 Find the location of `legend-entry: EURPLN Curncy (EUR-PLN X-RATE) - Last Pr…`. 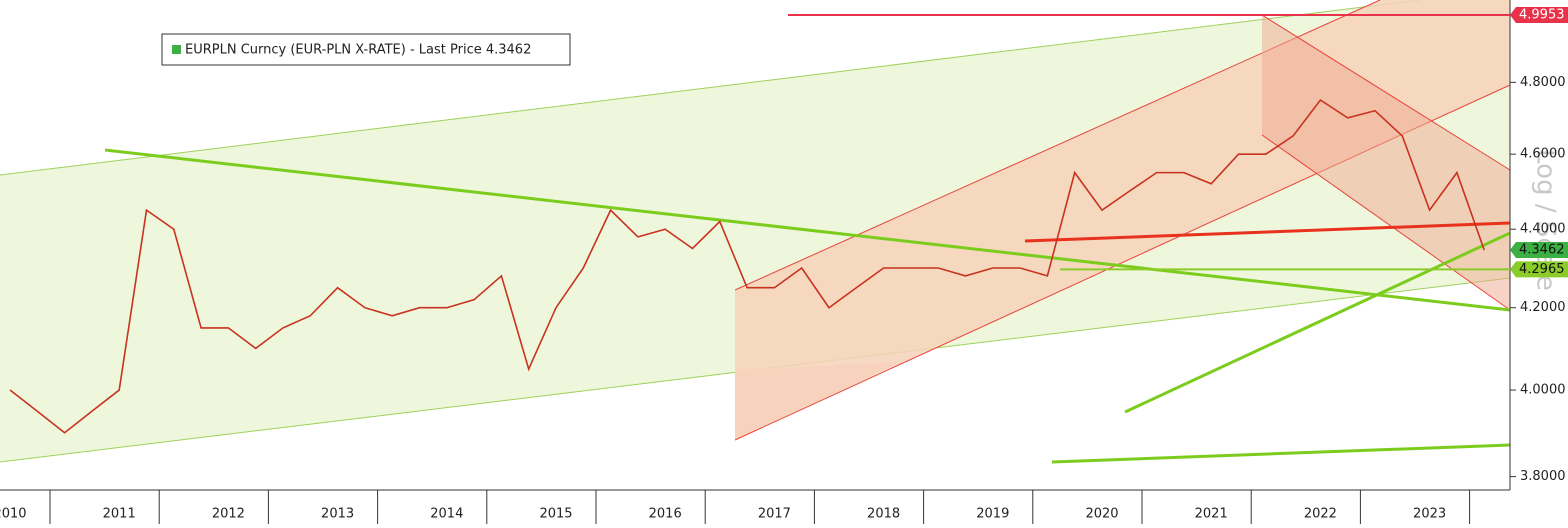

legend-entry: EURPLN Curncy (EUR-PLN X-RATE) - Last Pr… is located at coordinates (358, 50).